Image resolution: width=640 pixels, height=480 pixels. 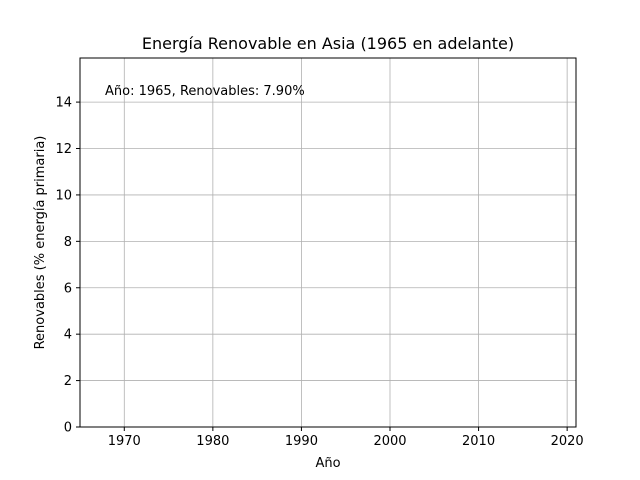 What do you see at coordinates (478, 441) in the screenshot?
I see `x-tick-label: 2010` at bounding box center [478, 441].